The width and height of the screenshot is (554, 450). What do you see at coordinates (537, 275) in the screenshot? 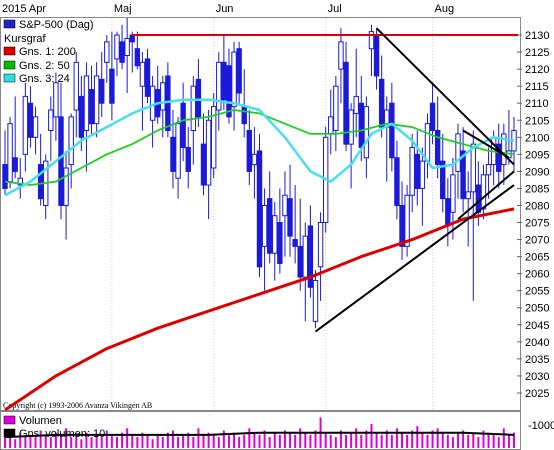
I see `y-tick-label: 2060` at bounding box center [537, 275].